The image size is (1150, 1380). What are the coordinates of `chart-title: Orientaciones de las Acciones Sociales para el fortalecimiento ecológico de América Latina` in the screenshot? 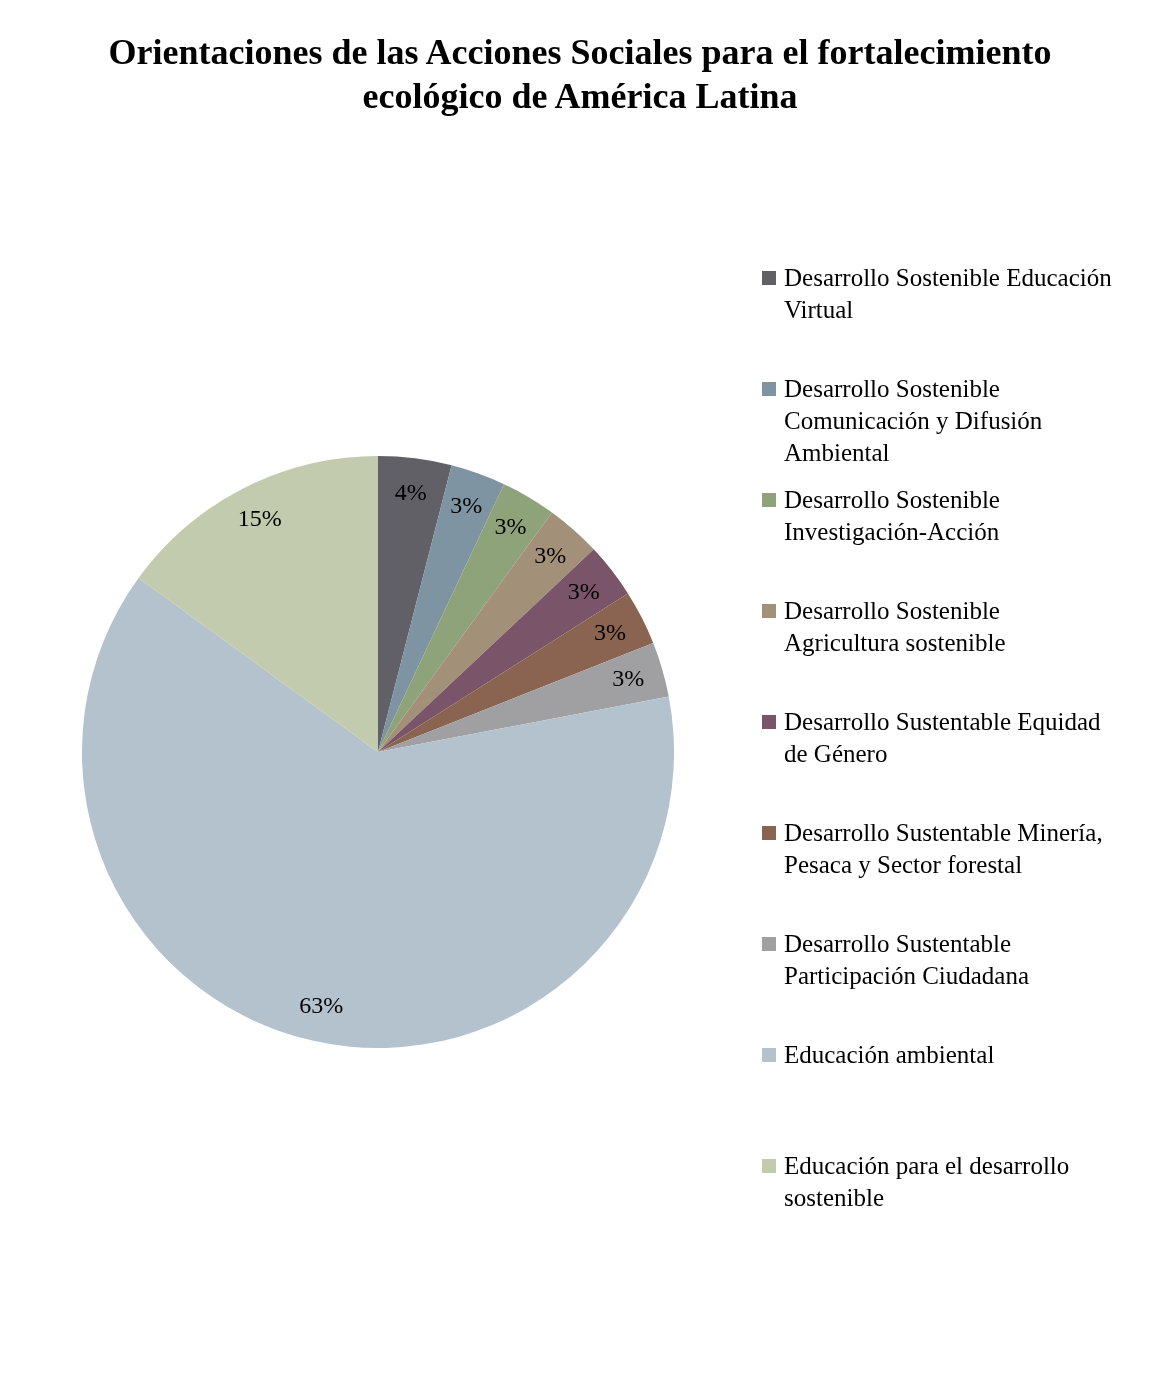 It's located at (580, 74).